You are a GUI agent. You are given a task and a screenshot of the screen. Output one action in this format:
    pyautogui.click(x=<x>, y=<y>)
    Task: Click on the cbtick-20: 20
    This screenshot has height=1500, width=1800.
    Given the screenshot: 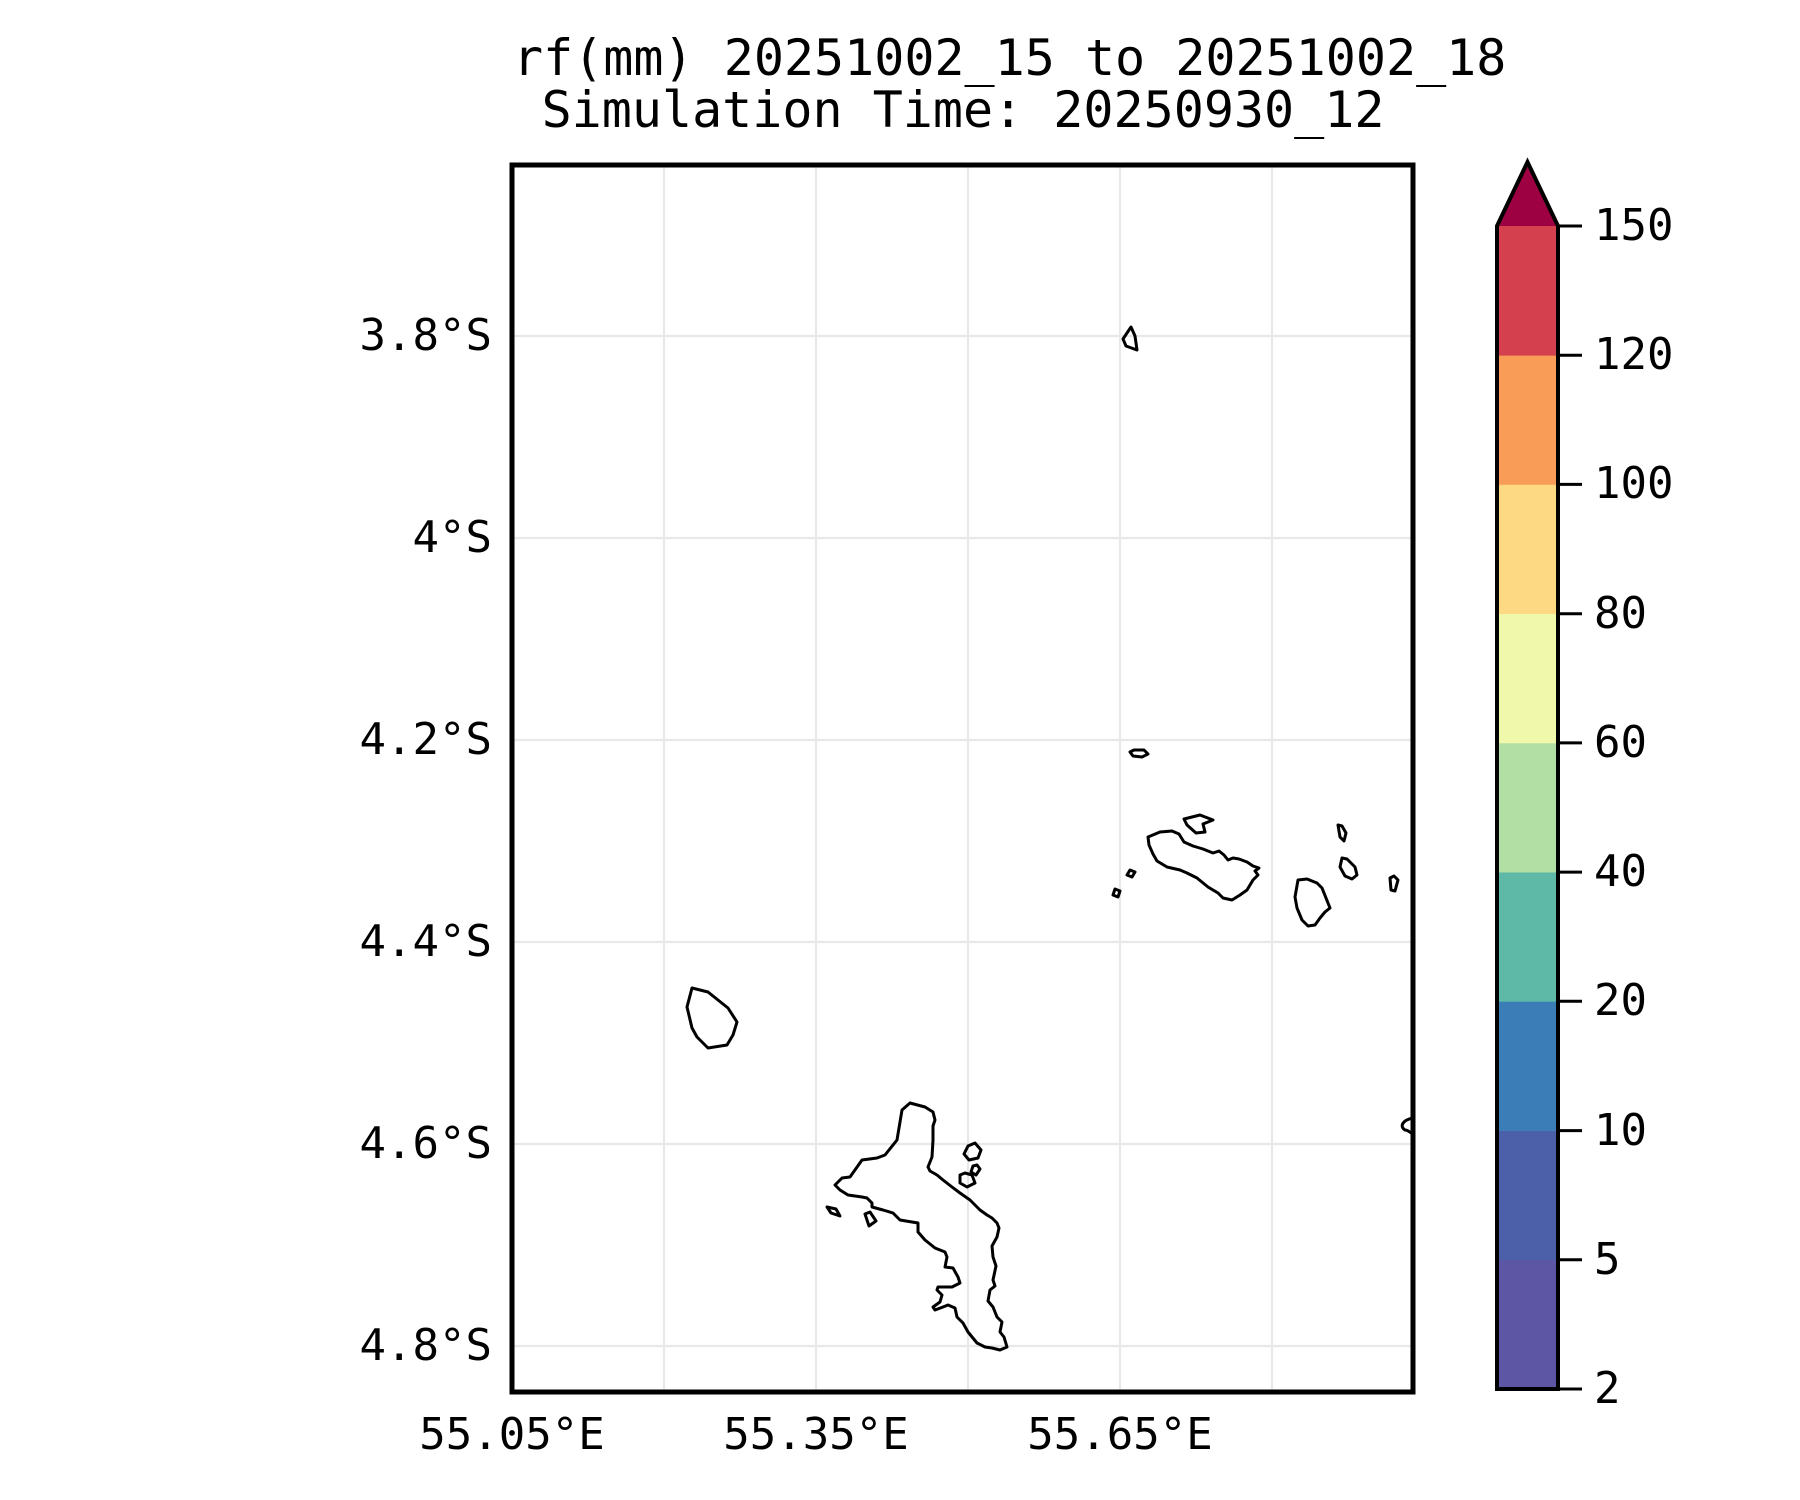 What is the action you would take?
    pyautogui.click(x=1620, y=1000)
    